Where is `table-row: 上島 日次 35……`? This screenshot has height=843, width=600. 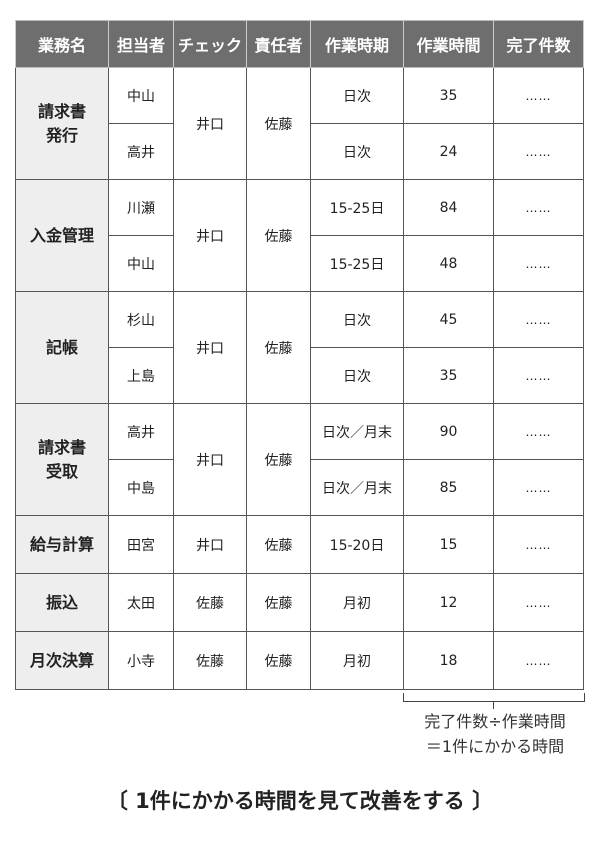 table-row: 上島 日次 35…… is located at coordinates (300, 375).